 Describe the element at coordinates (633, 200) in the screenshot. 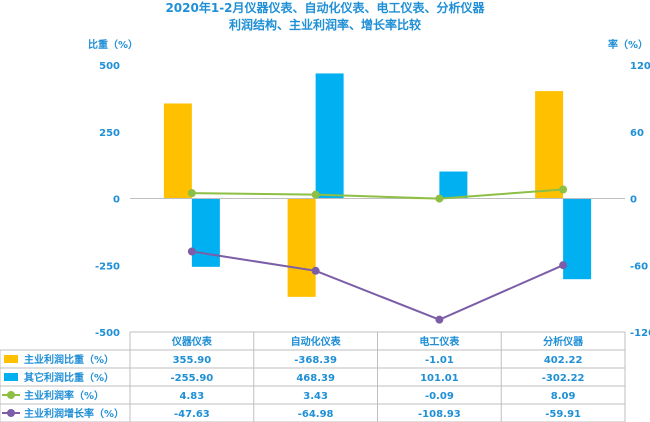

I see `right-tick-label: 0` at that location.